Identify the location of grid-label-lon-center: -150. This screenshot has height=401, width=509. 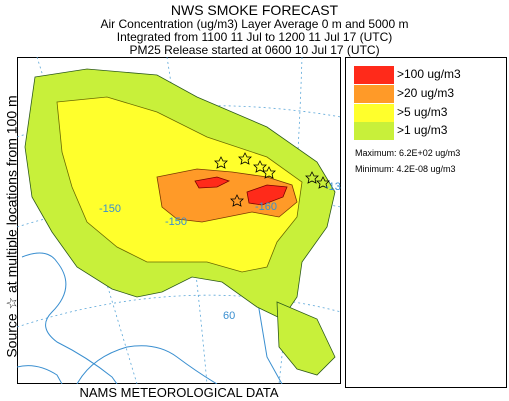
(176, 222).